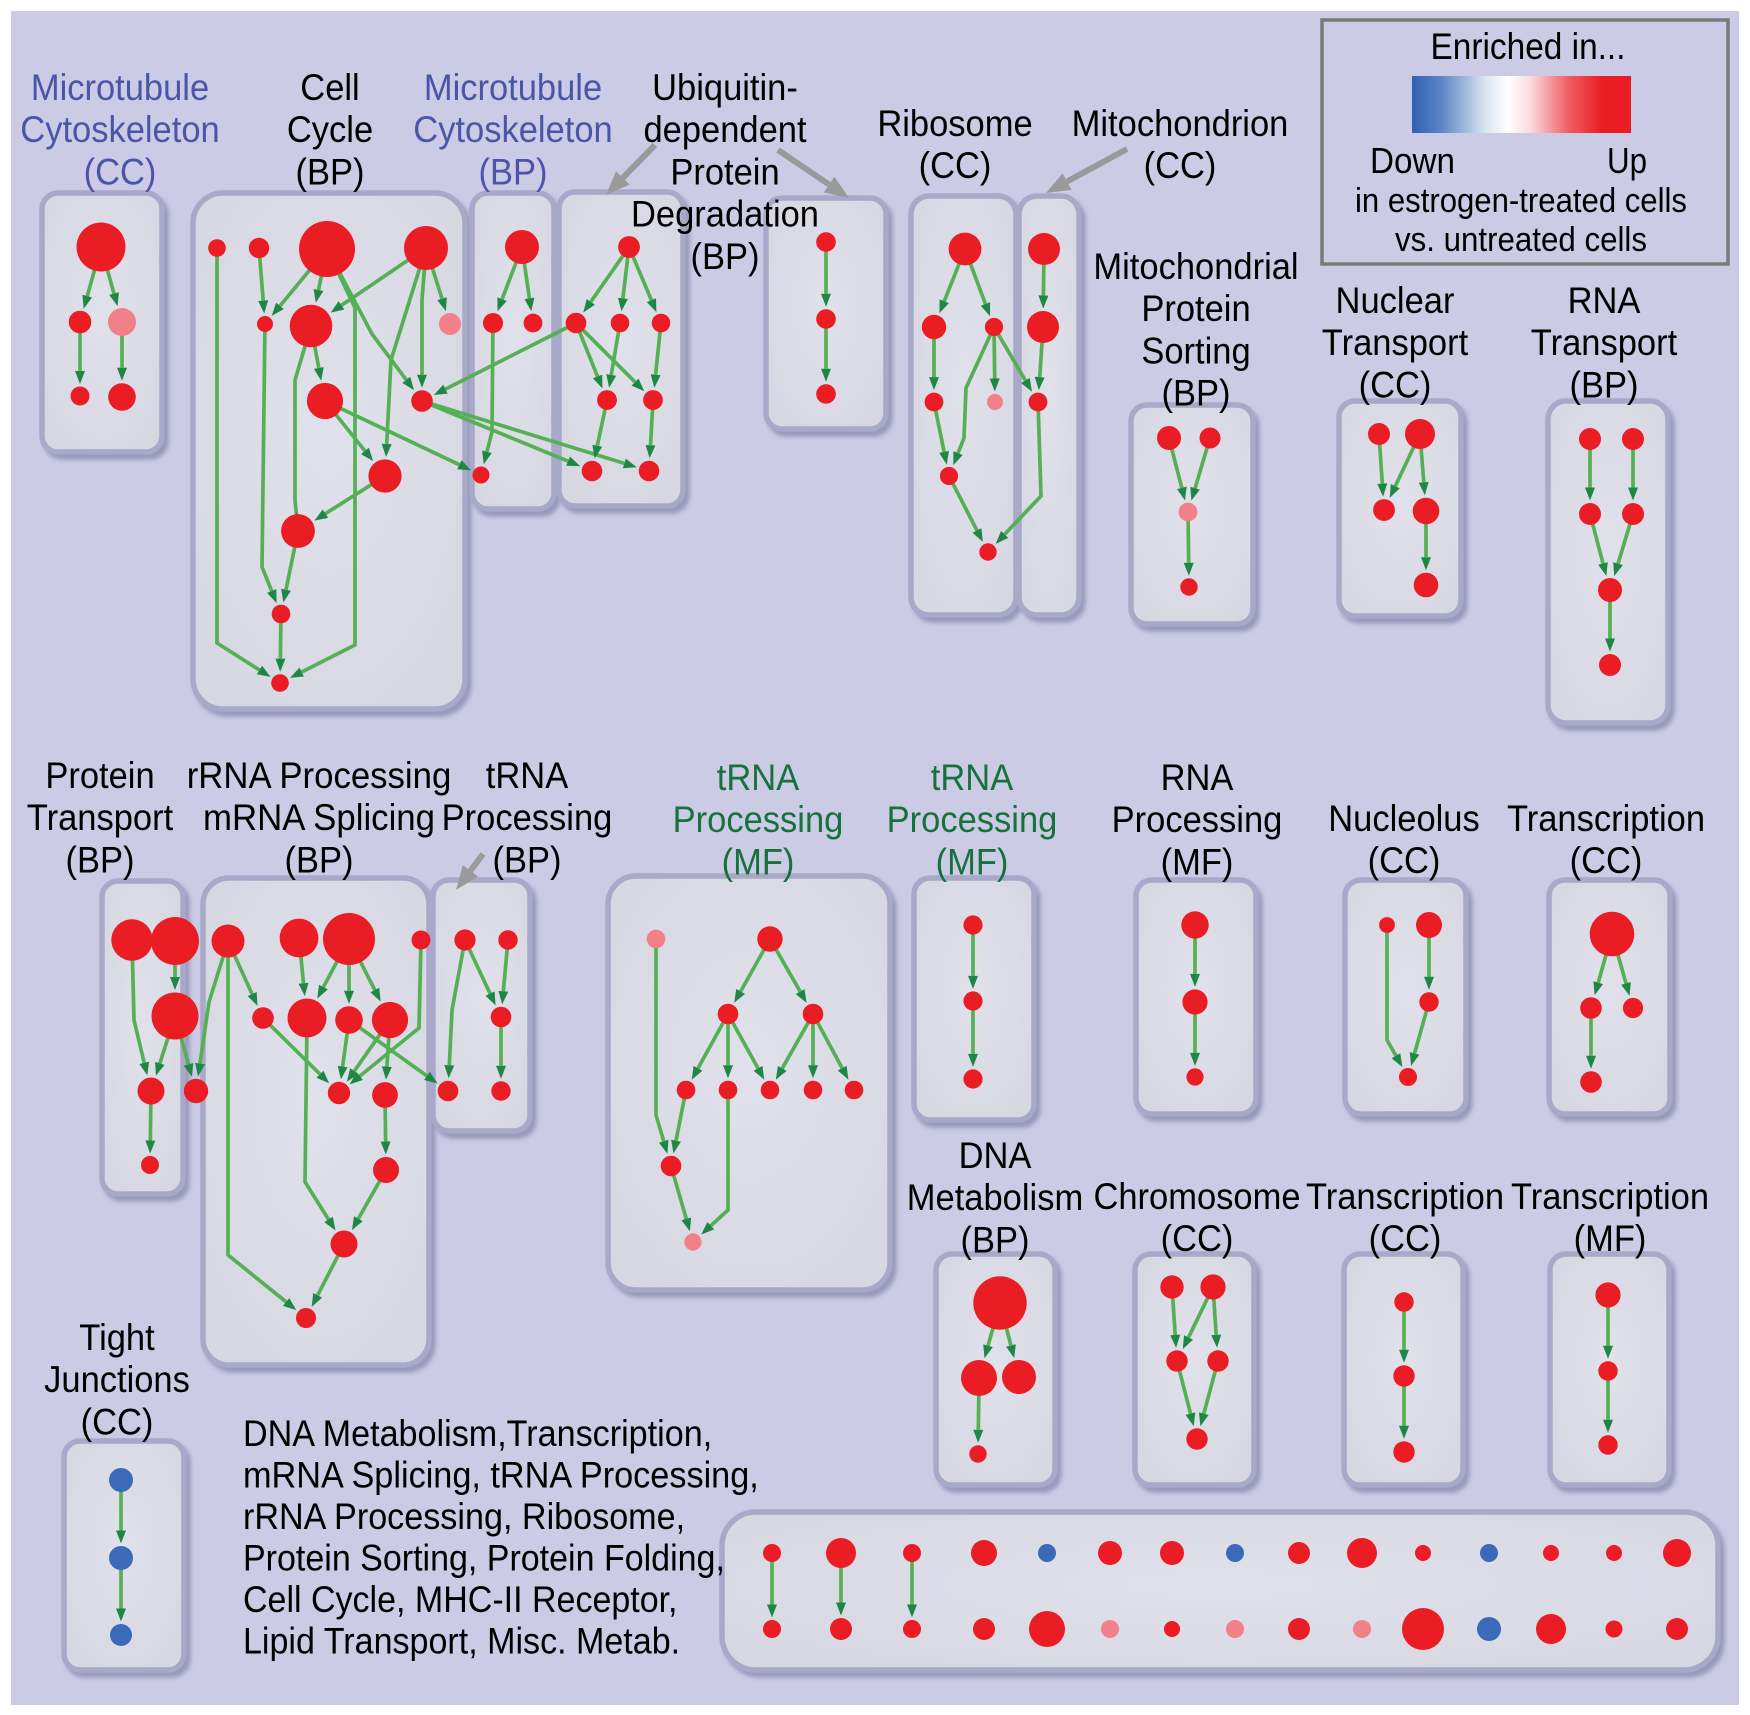 Image resolution: width=1750 pixels, height=1715 pixels. What do you see at coordinates (464, 1516) in the screenshot?
I see `svg-text: rRNA Processing, Ribosome,` at bounding box center [464, 1516].